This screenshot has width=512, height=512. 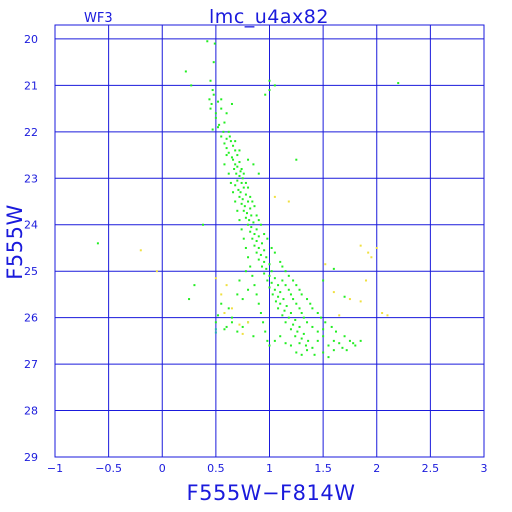 I want to click on y-tick-label: 26, so click(x=31, y=318).